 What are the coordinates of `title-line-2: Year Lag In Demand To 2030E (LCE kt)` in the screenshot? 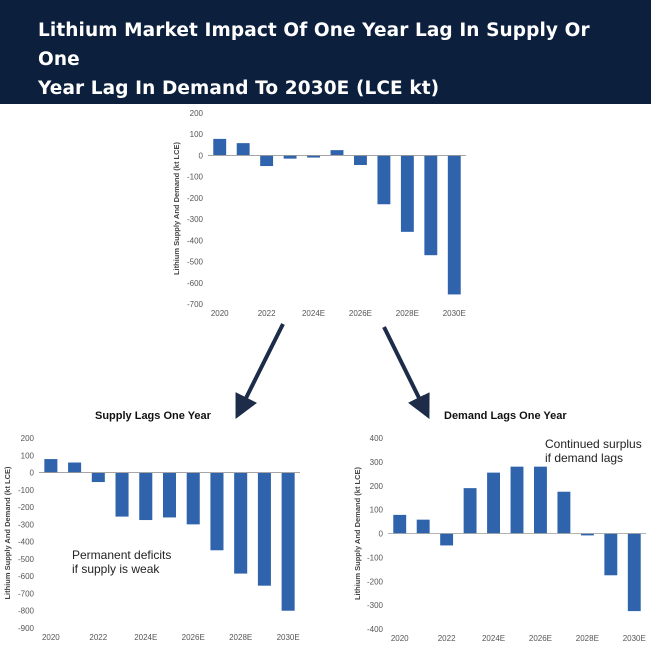 It's located at (239, 88).